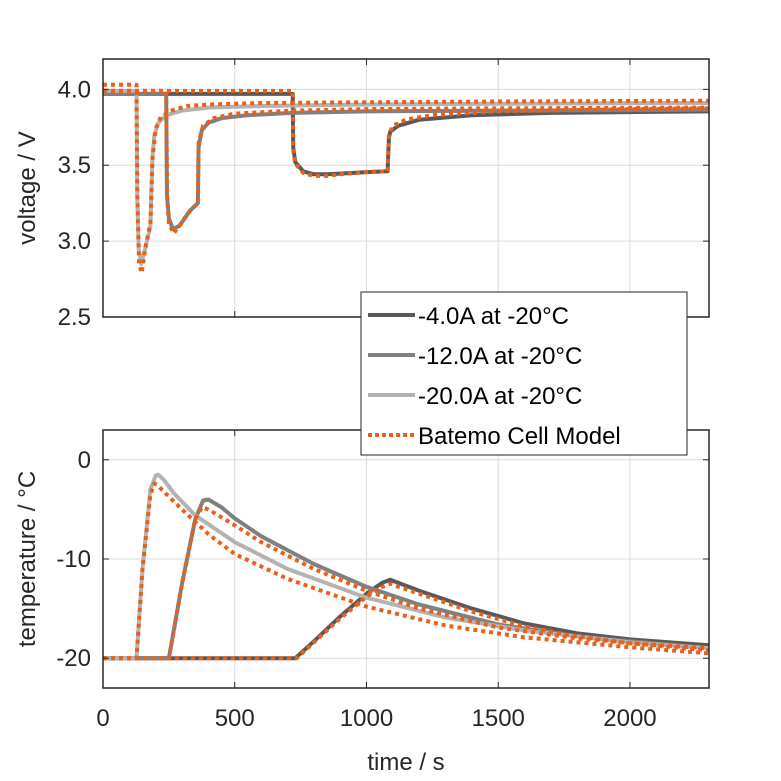 The image size is (781, 781). What do you see at coordinates (27, 187) in the screenshot?
I see `voltage-ylabel: voltage / V` at bounding box center [27, 187].